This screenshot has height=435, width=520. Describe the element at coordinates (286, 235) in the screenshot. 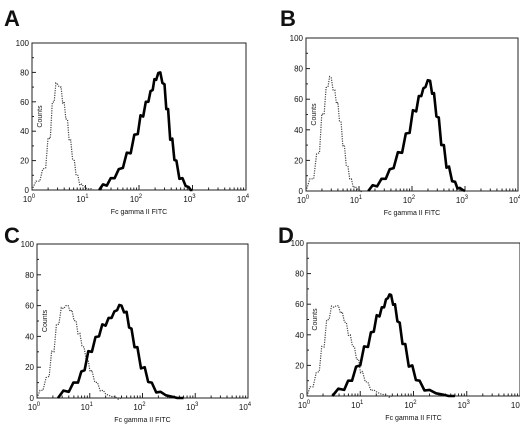

I see `panel-letter: D` at that location.